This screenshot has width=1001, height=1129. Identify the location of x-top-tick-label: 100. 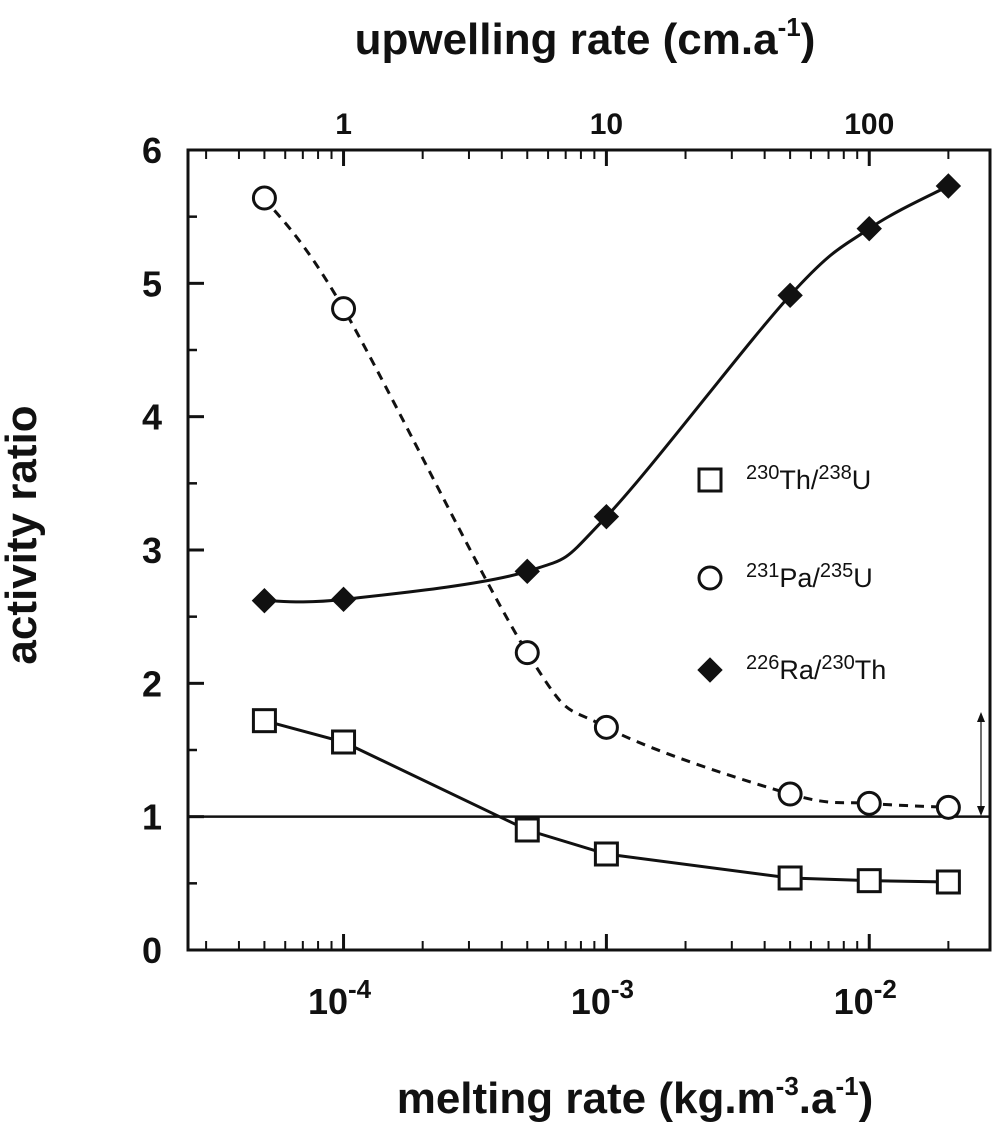
(869, 124).